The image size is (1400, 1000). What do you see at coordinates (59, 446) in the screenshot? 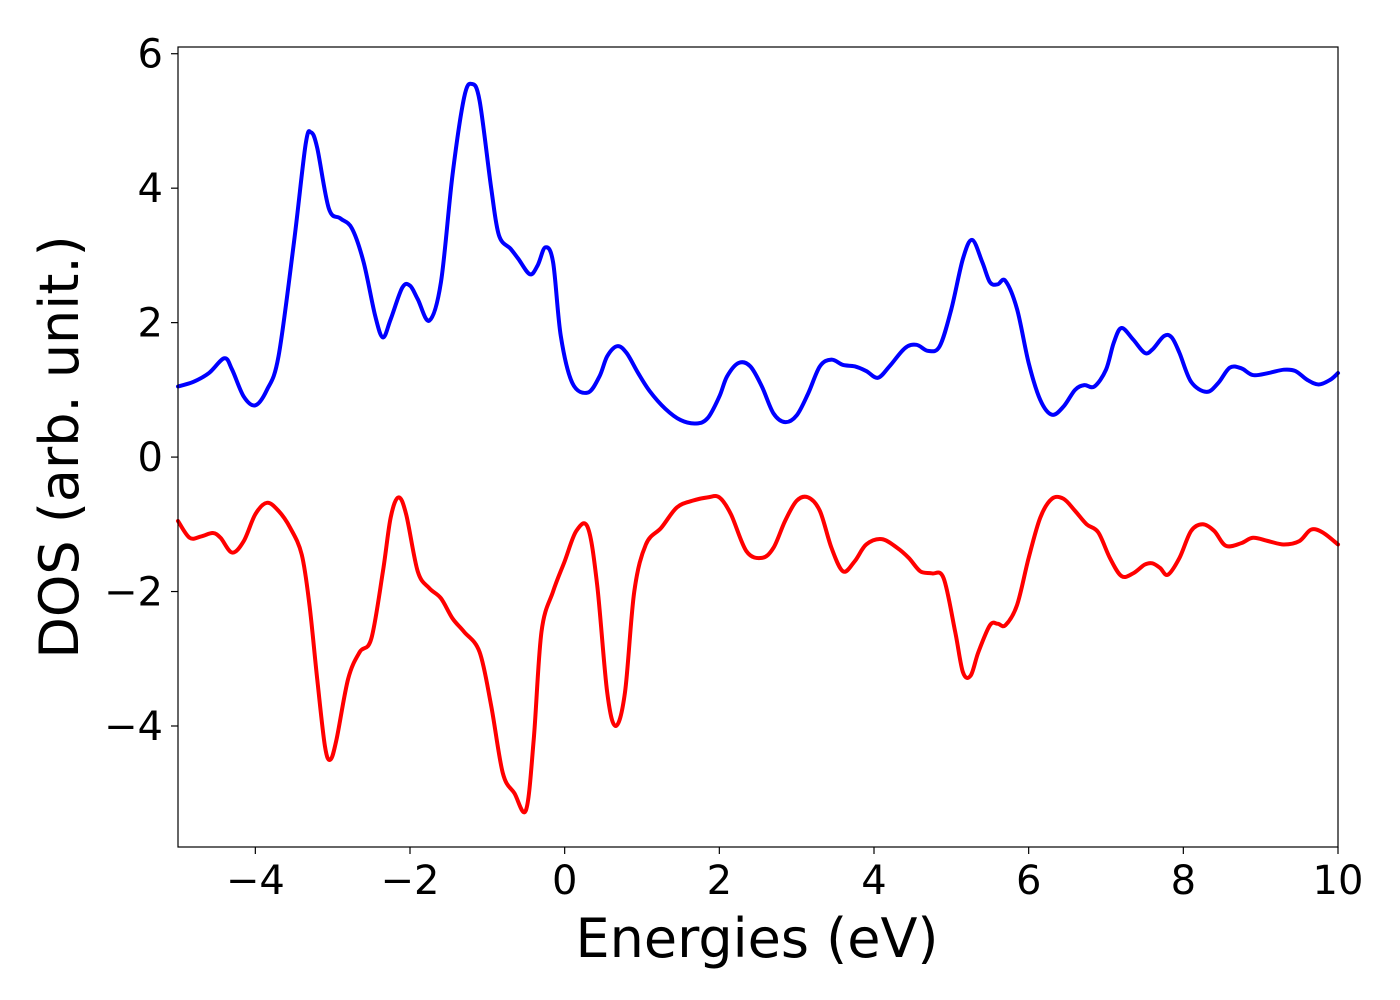
I see `y-axis-label: DOS (arb. unit.)` at bounding box center [59, 446].